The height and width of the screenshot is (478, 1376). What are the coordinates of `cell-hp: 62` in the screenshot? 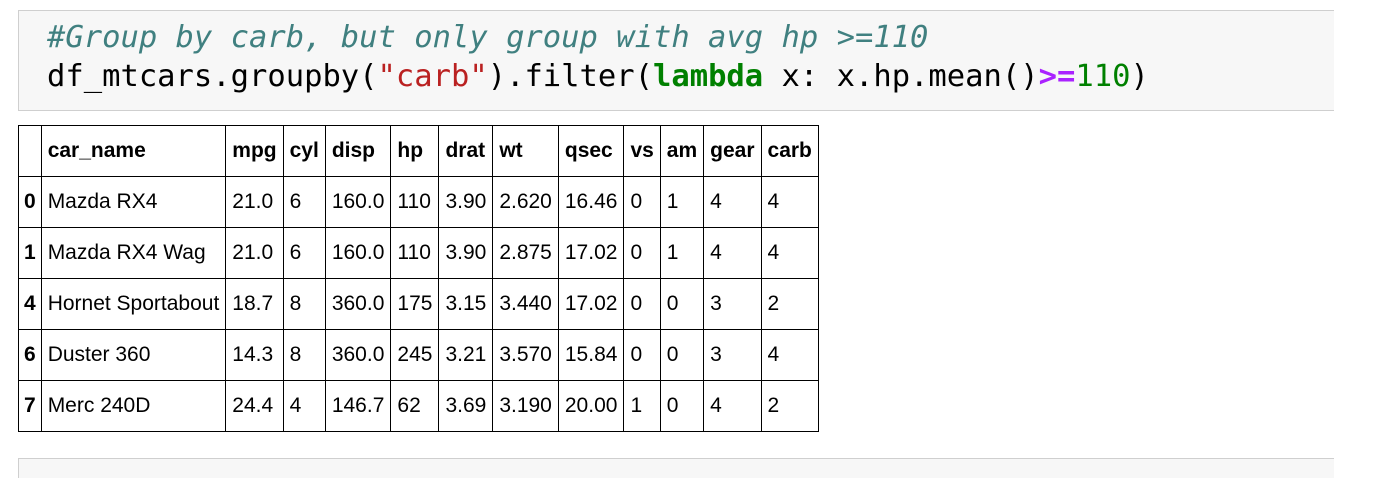 It's located at (415, 406).